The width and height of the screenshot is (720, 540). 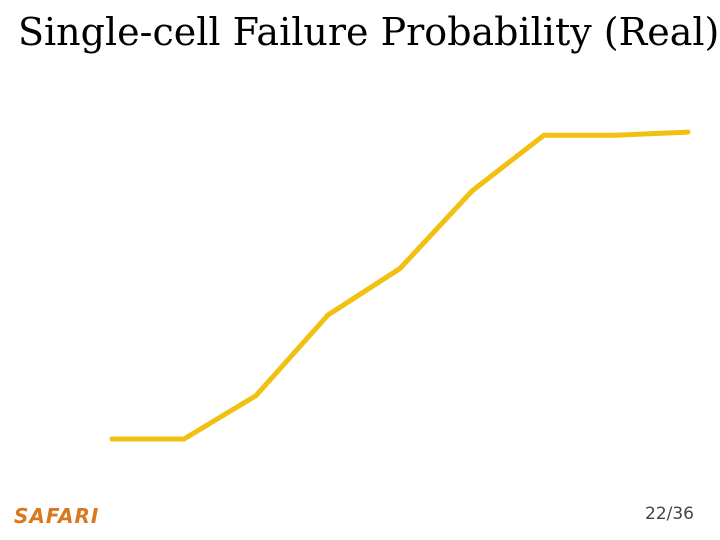 What do you see at coordinates (57, 516) in the screenshot?
I see `safari-logo: SAFARI` at bounding box center [57, 516].